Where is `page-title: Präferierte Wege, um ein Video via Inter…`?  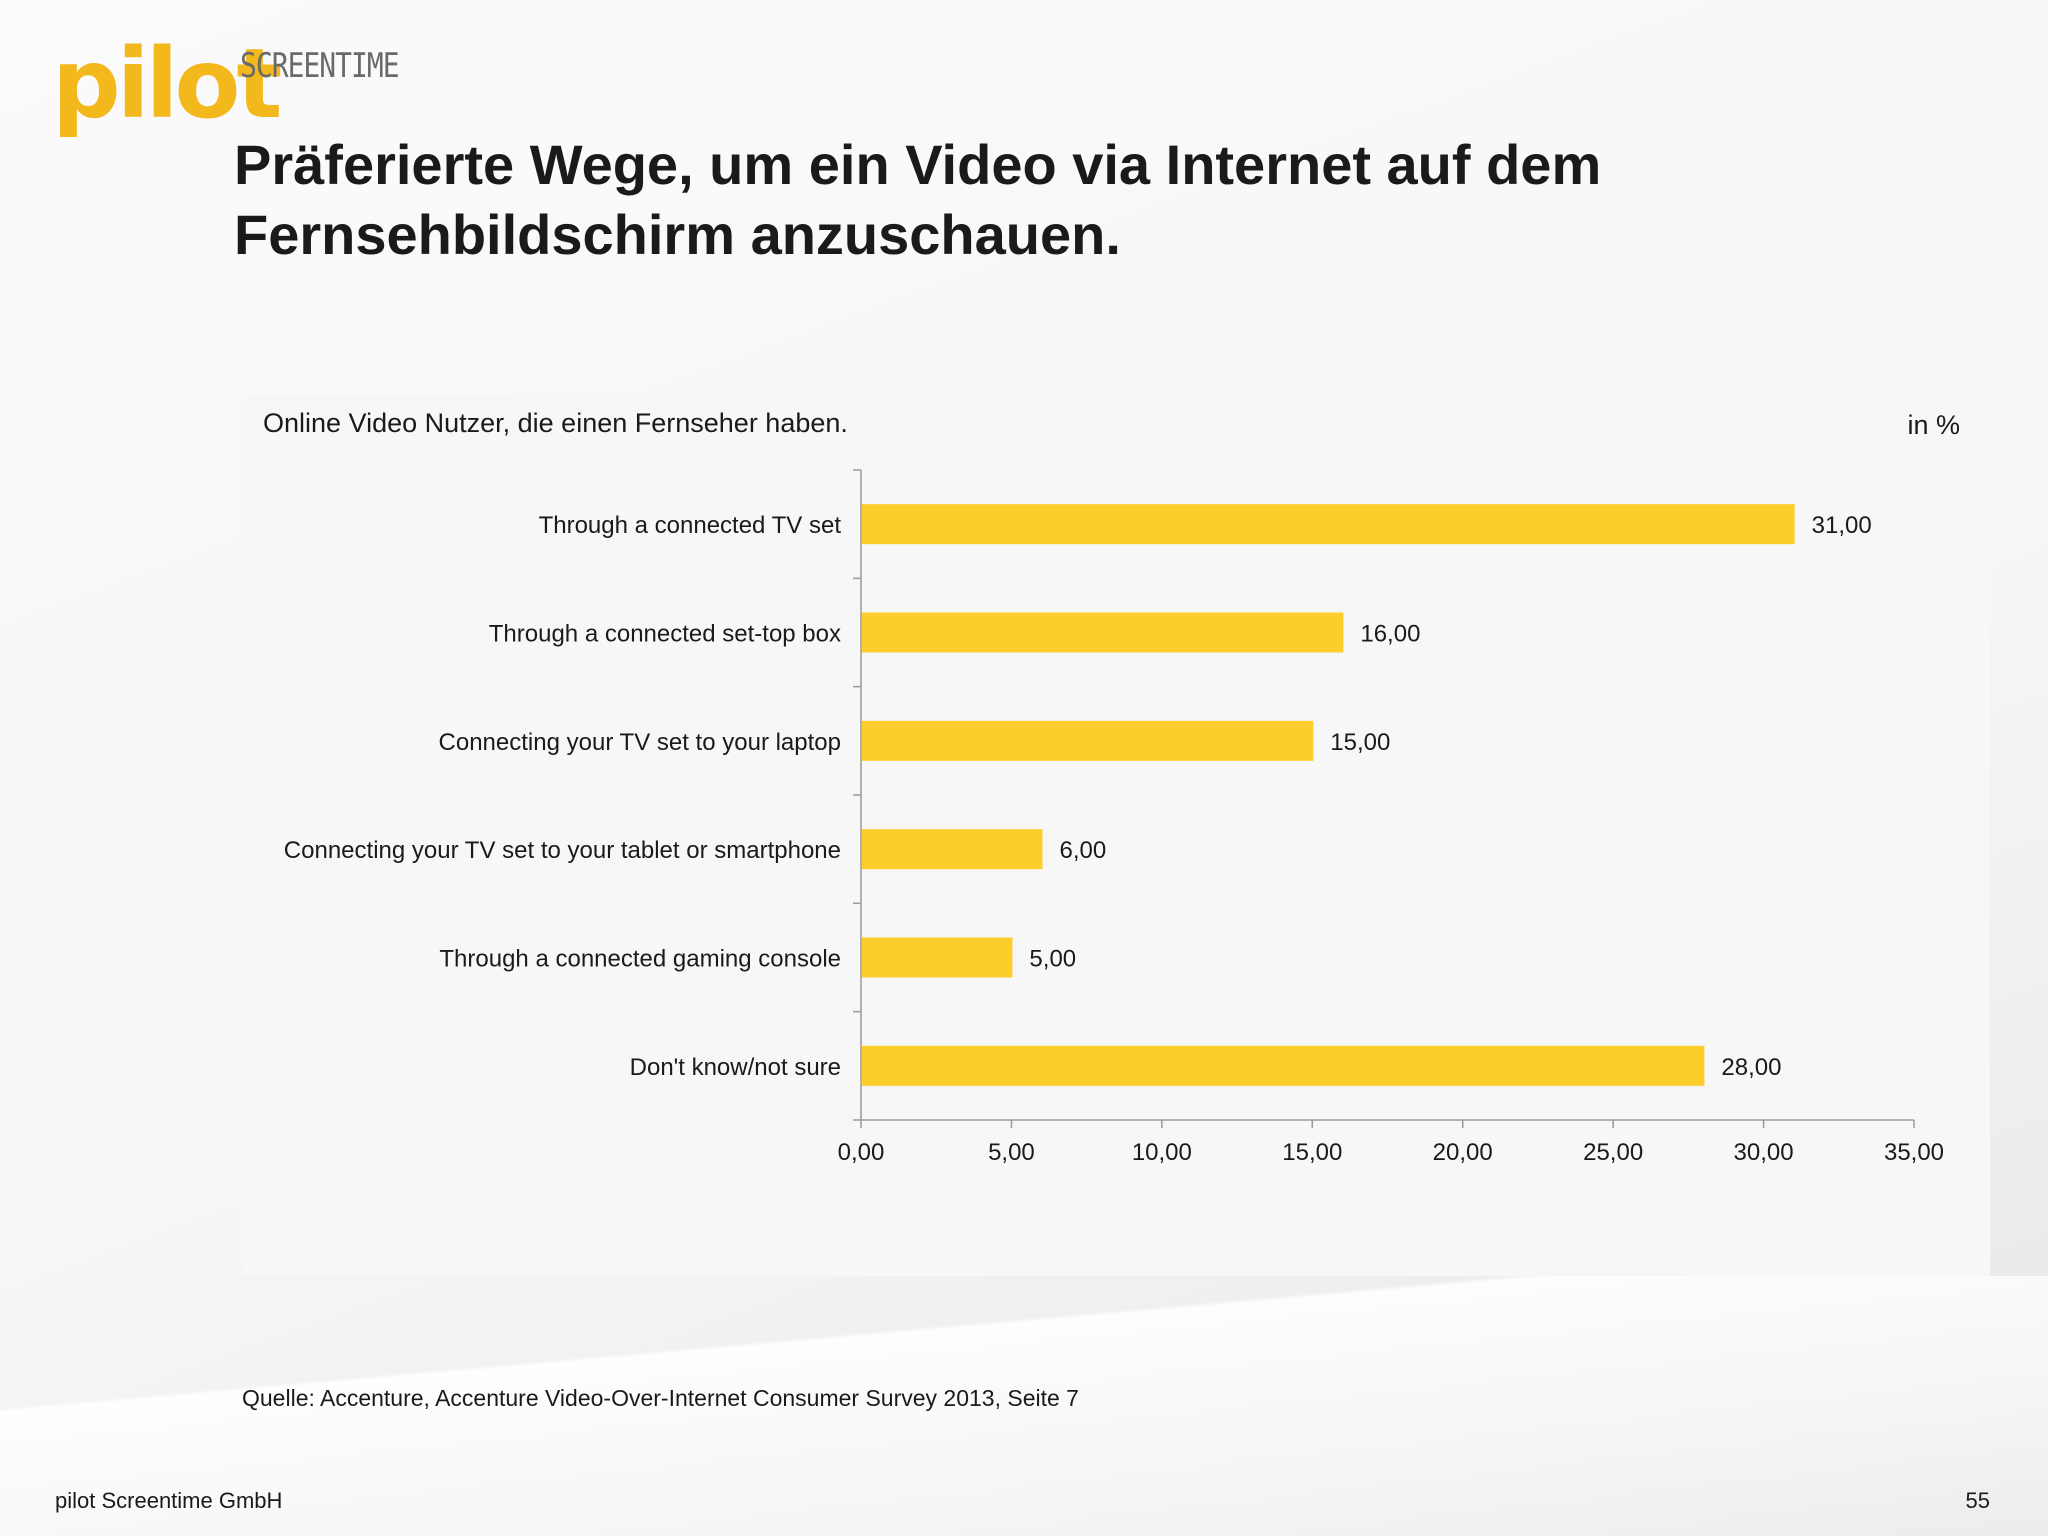
page-title: Präferierte Wege, um ein Video via Inter… is located at coordinates (918, 199).